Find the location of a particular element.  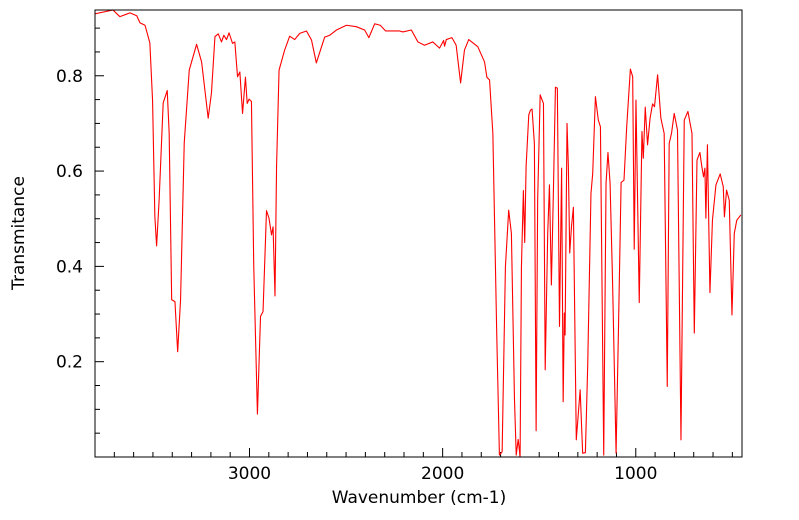

y-tick-label: 0.4 is located at coordinates (69, 267).